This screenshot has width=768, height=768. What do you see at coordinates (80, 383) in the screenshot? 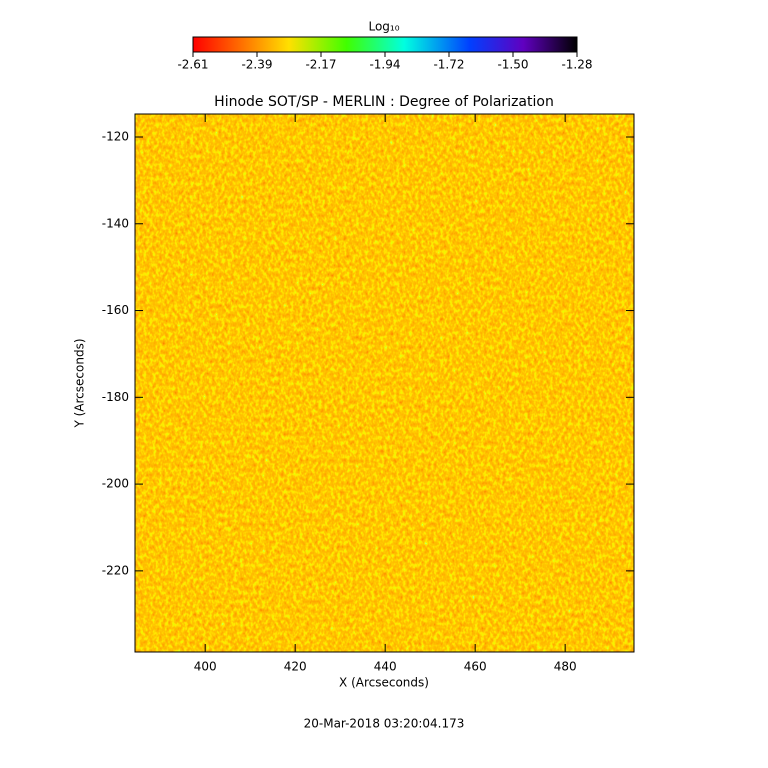
I see `y-axis-label: Y (Arcseconds)` at bounding box center [80, 383].